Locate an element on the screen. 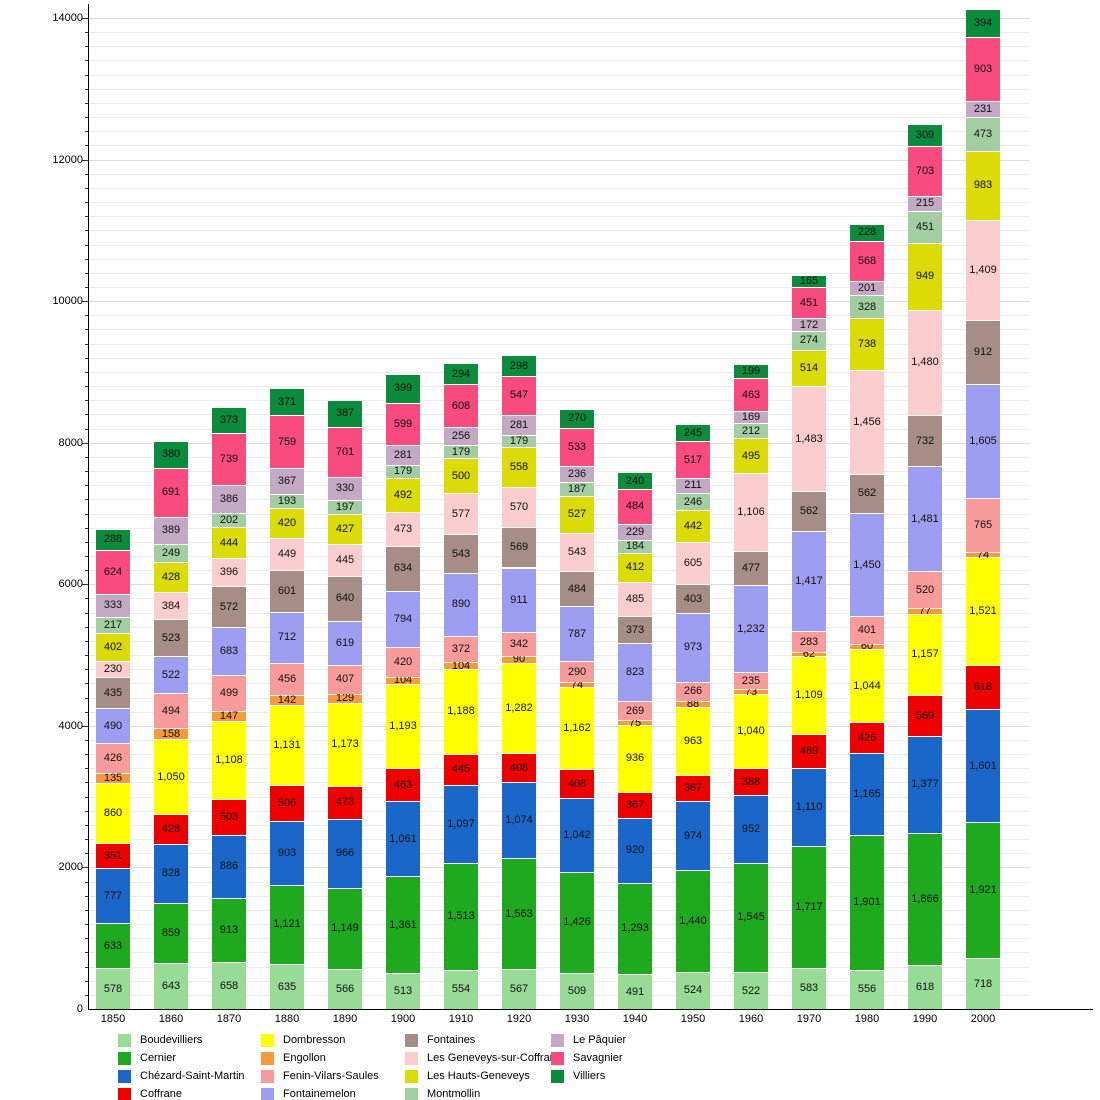 Image resolution: width=1100 pixels, height=1100 pixels. x-axis-line is located at coordinates (590, 1009).